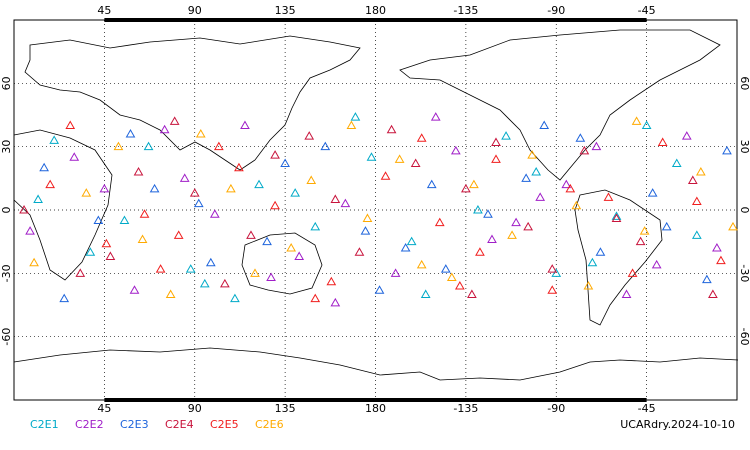 This screenshot has width=750, height=450. What do you see at coordinates (556, 10) in the screenshot?
I see `x-tick-label: -90` at bounding box center [556, 10].